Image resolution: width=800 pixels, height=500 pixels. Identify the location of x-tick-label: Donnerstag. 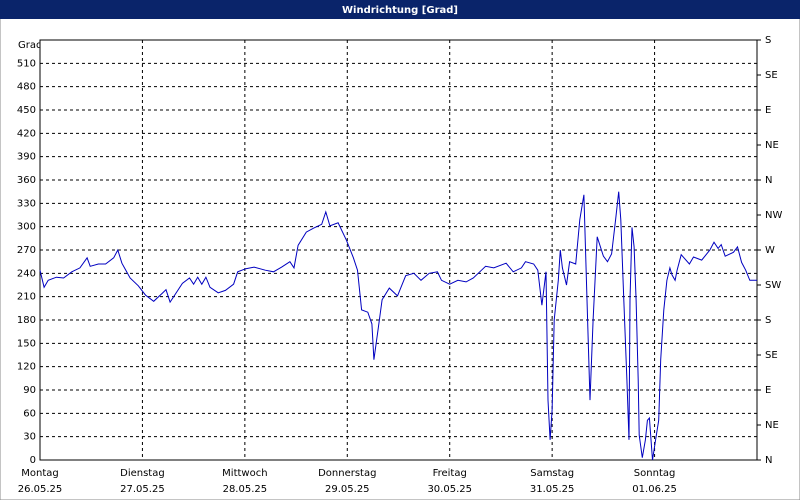
(347, 473).